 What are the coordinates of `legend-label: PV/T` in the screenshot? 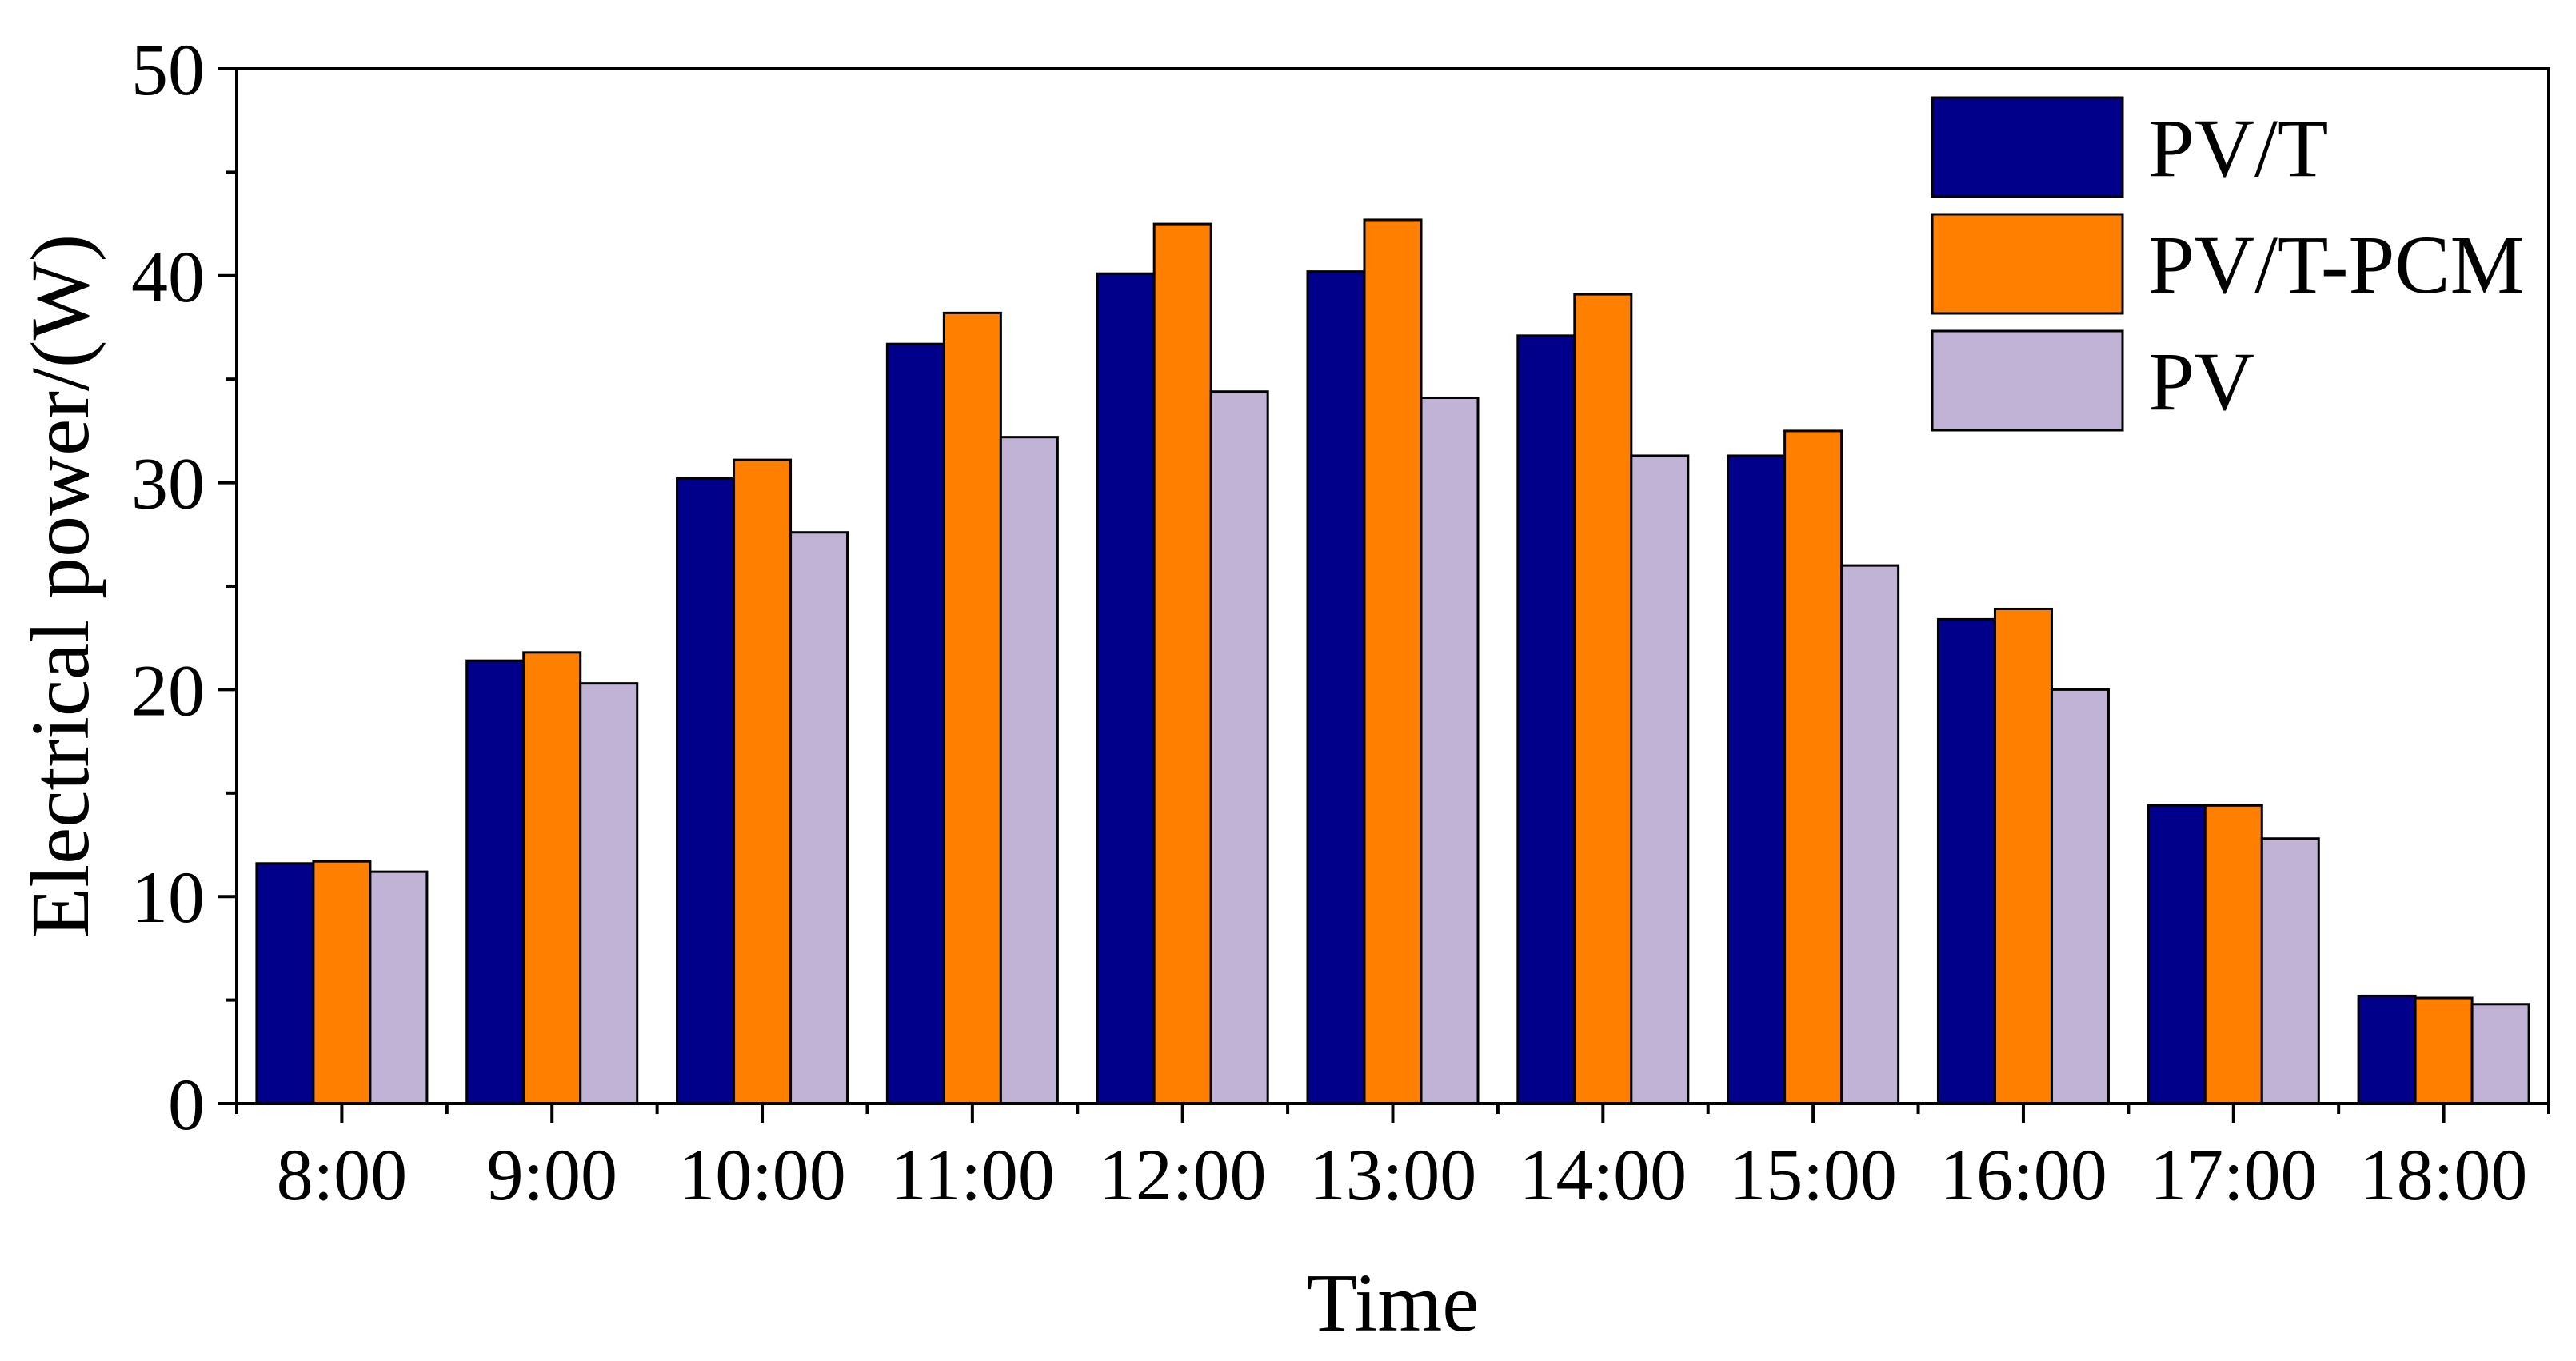 It's located at (2238, 148).